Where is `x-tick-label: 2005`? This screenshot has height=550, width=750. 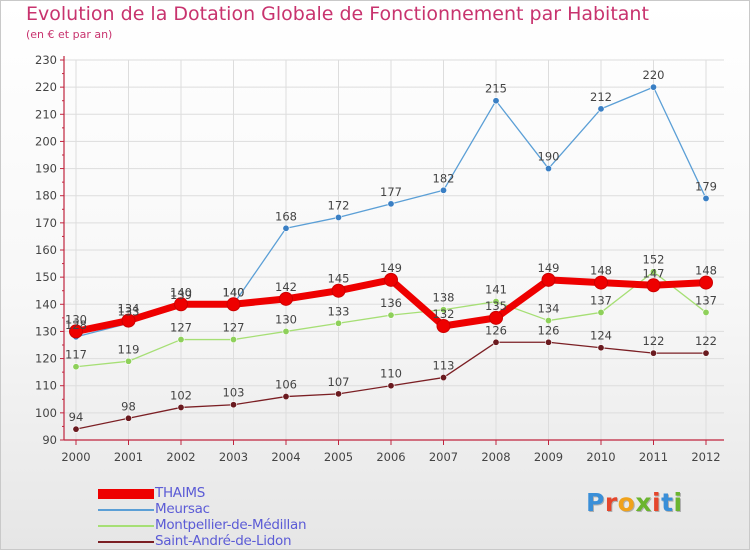 x-tick-label: 2005 is located at coordinates (338, 457).